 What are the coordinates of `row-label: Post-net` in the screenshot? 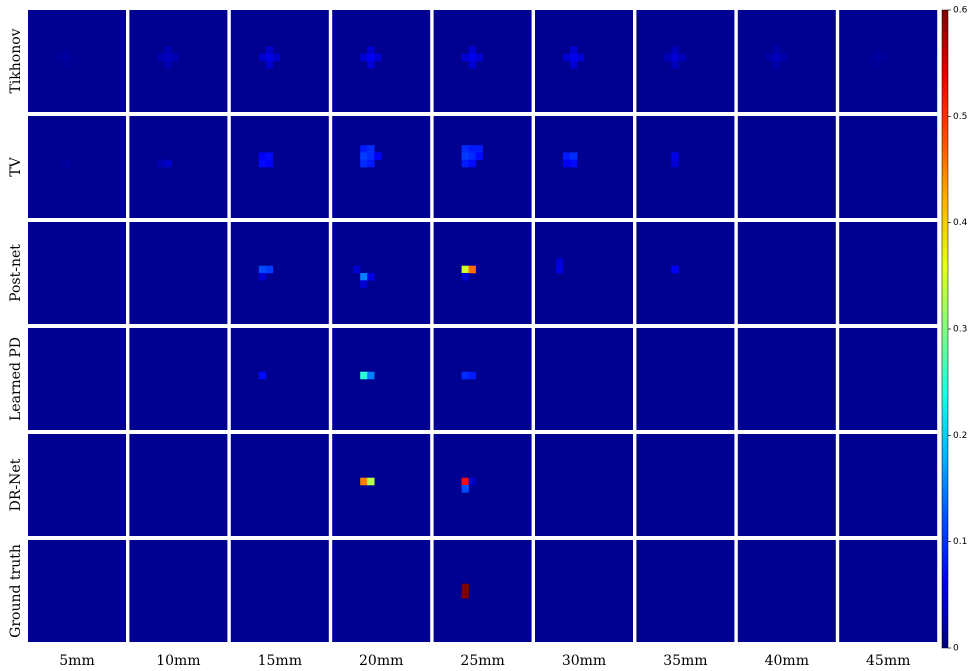 It's located at (16, 273).